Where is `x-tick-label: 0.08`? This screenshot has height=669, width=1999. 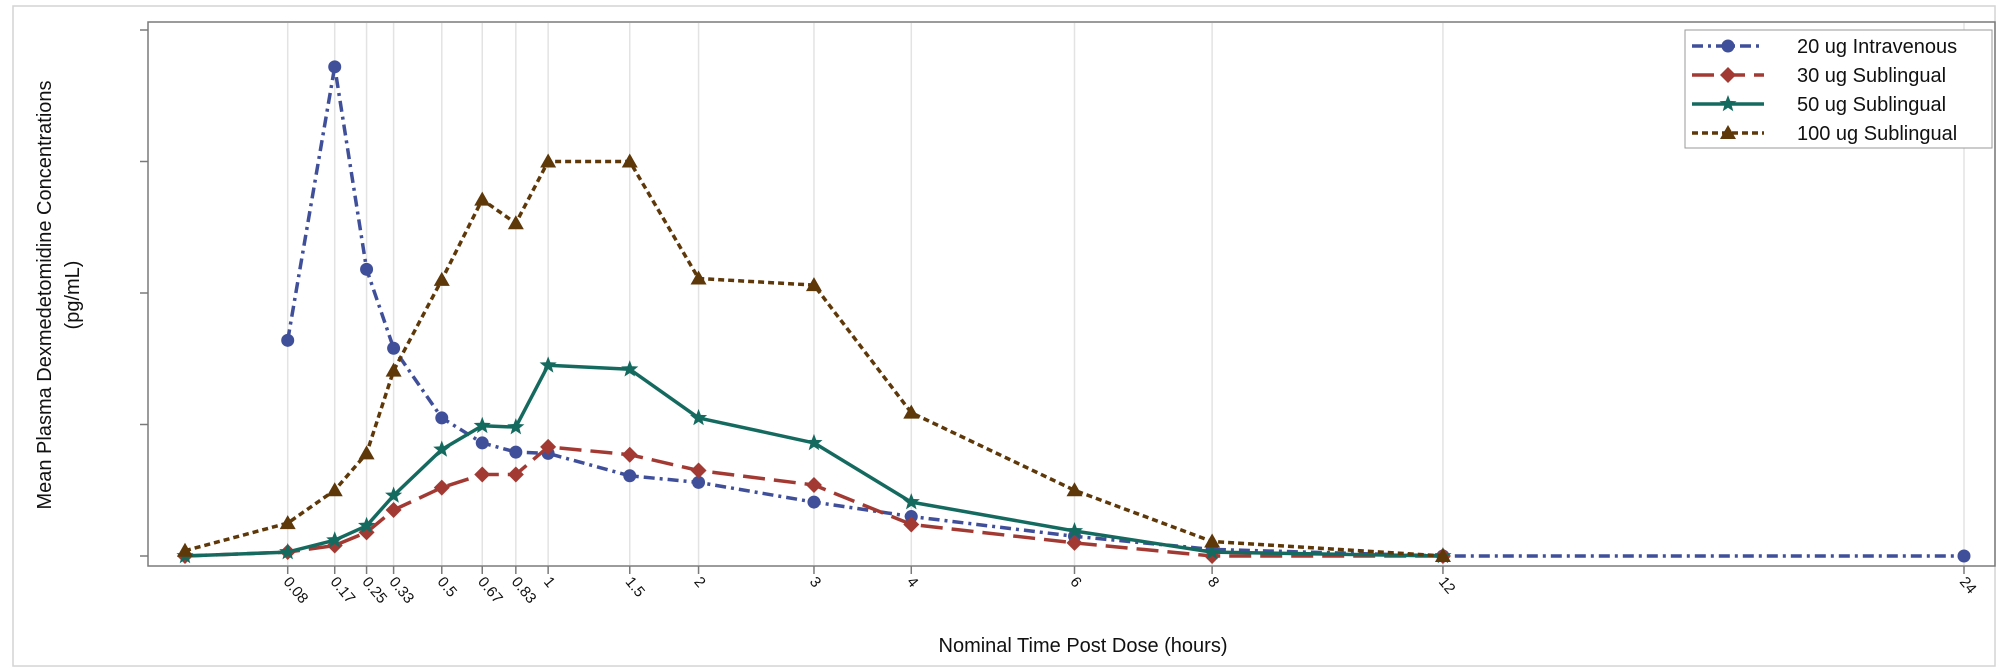
x-tick-label: 0.08 is located at coordinates (296, 590).